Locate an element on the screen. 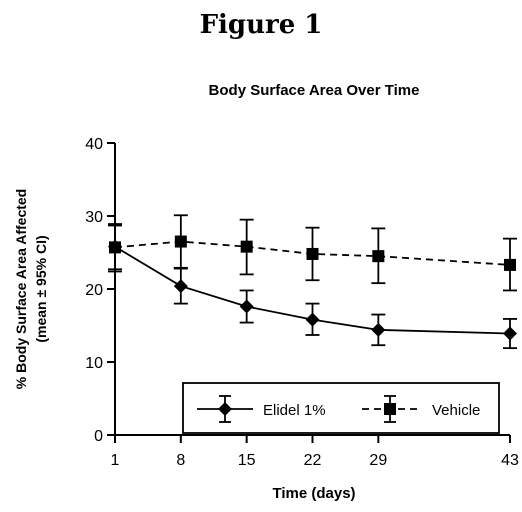 The width and height of the screenshot is (522, 512). legend-box is located at coordinates (341, 408).